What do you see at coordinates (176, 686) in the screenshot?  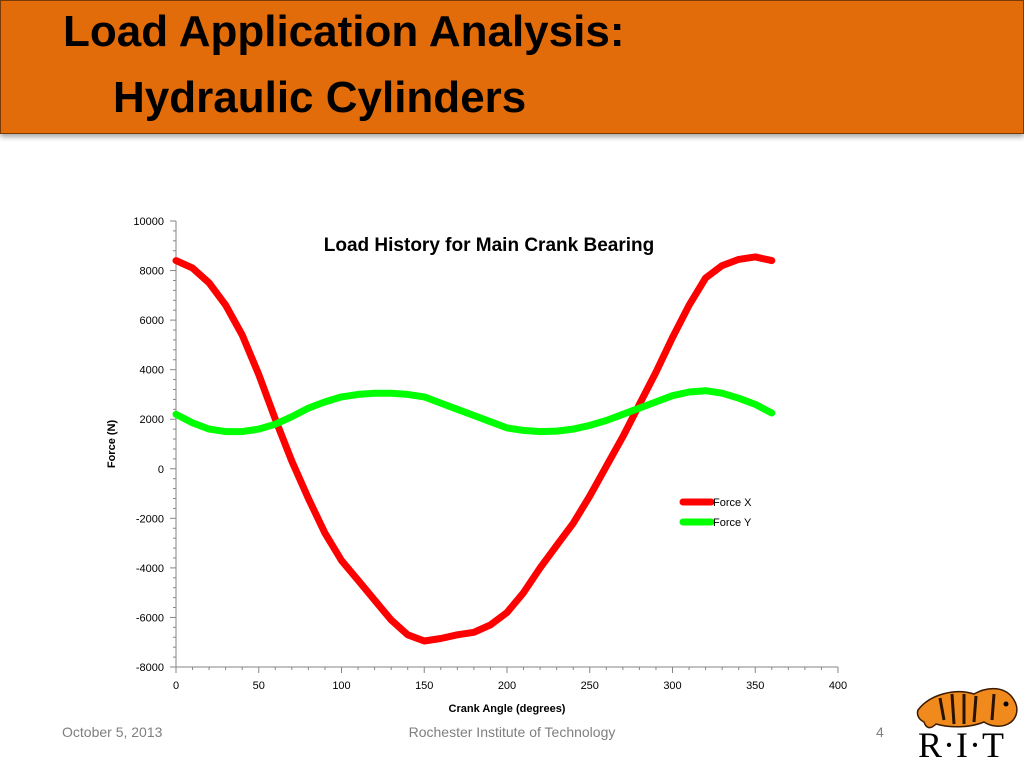 I see `x-tick-label: 0` at bounding box center [176, 686].